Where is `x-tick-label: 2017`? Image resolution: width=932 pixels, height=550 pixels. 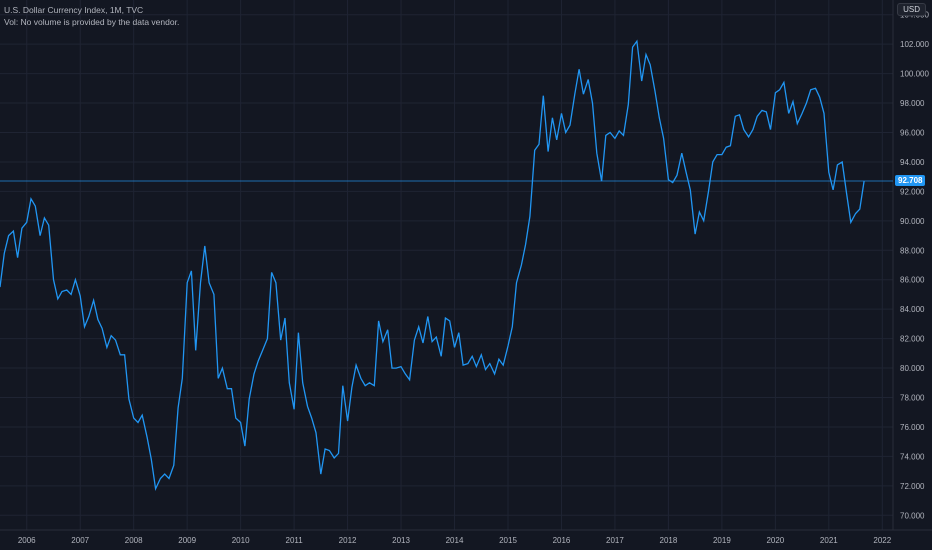
x-tick-label: 2017 is located at coordinates (615, 540).